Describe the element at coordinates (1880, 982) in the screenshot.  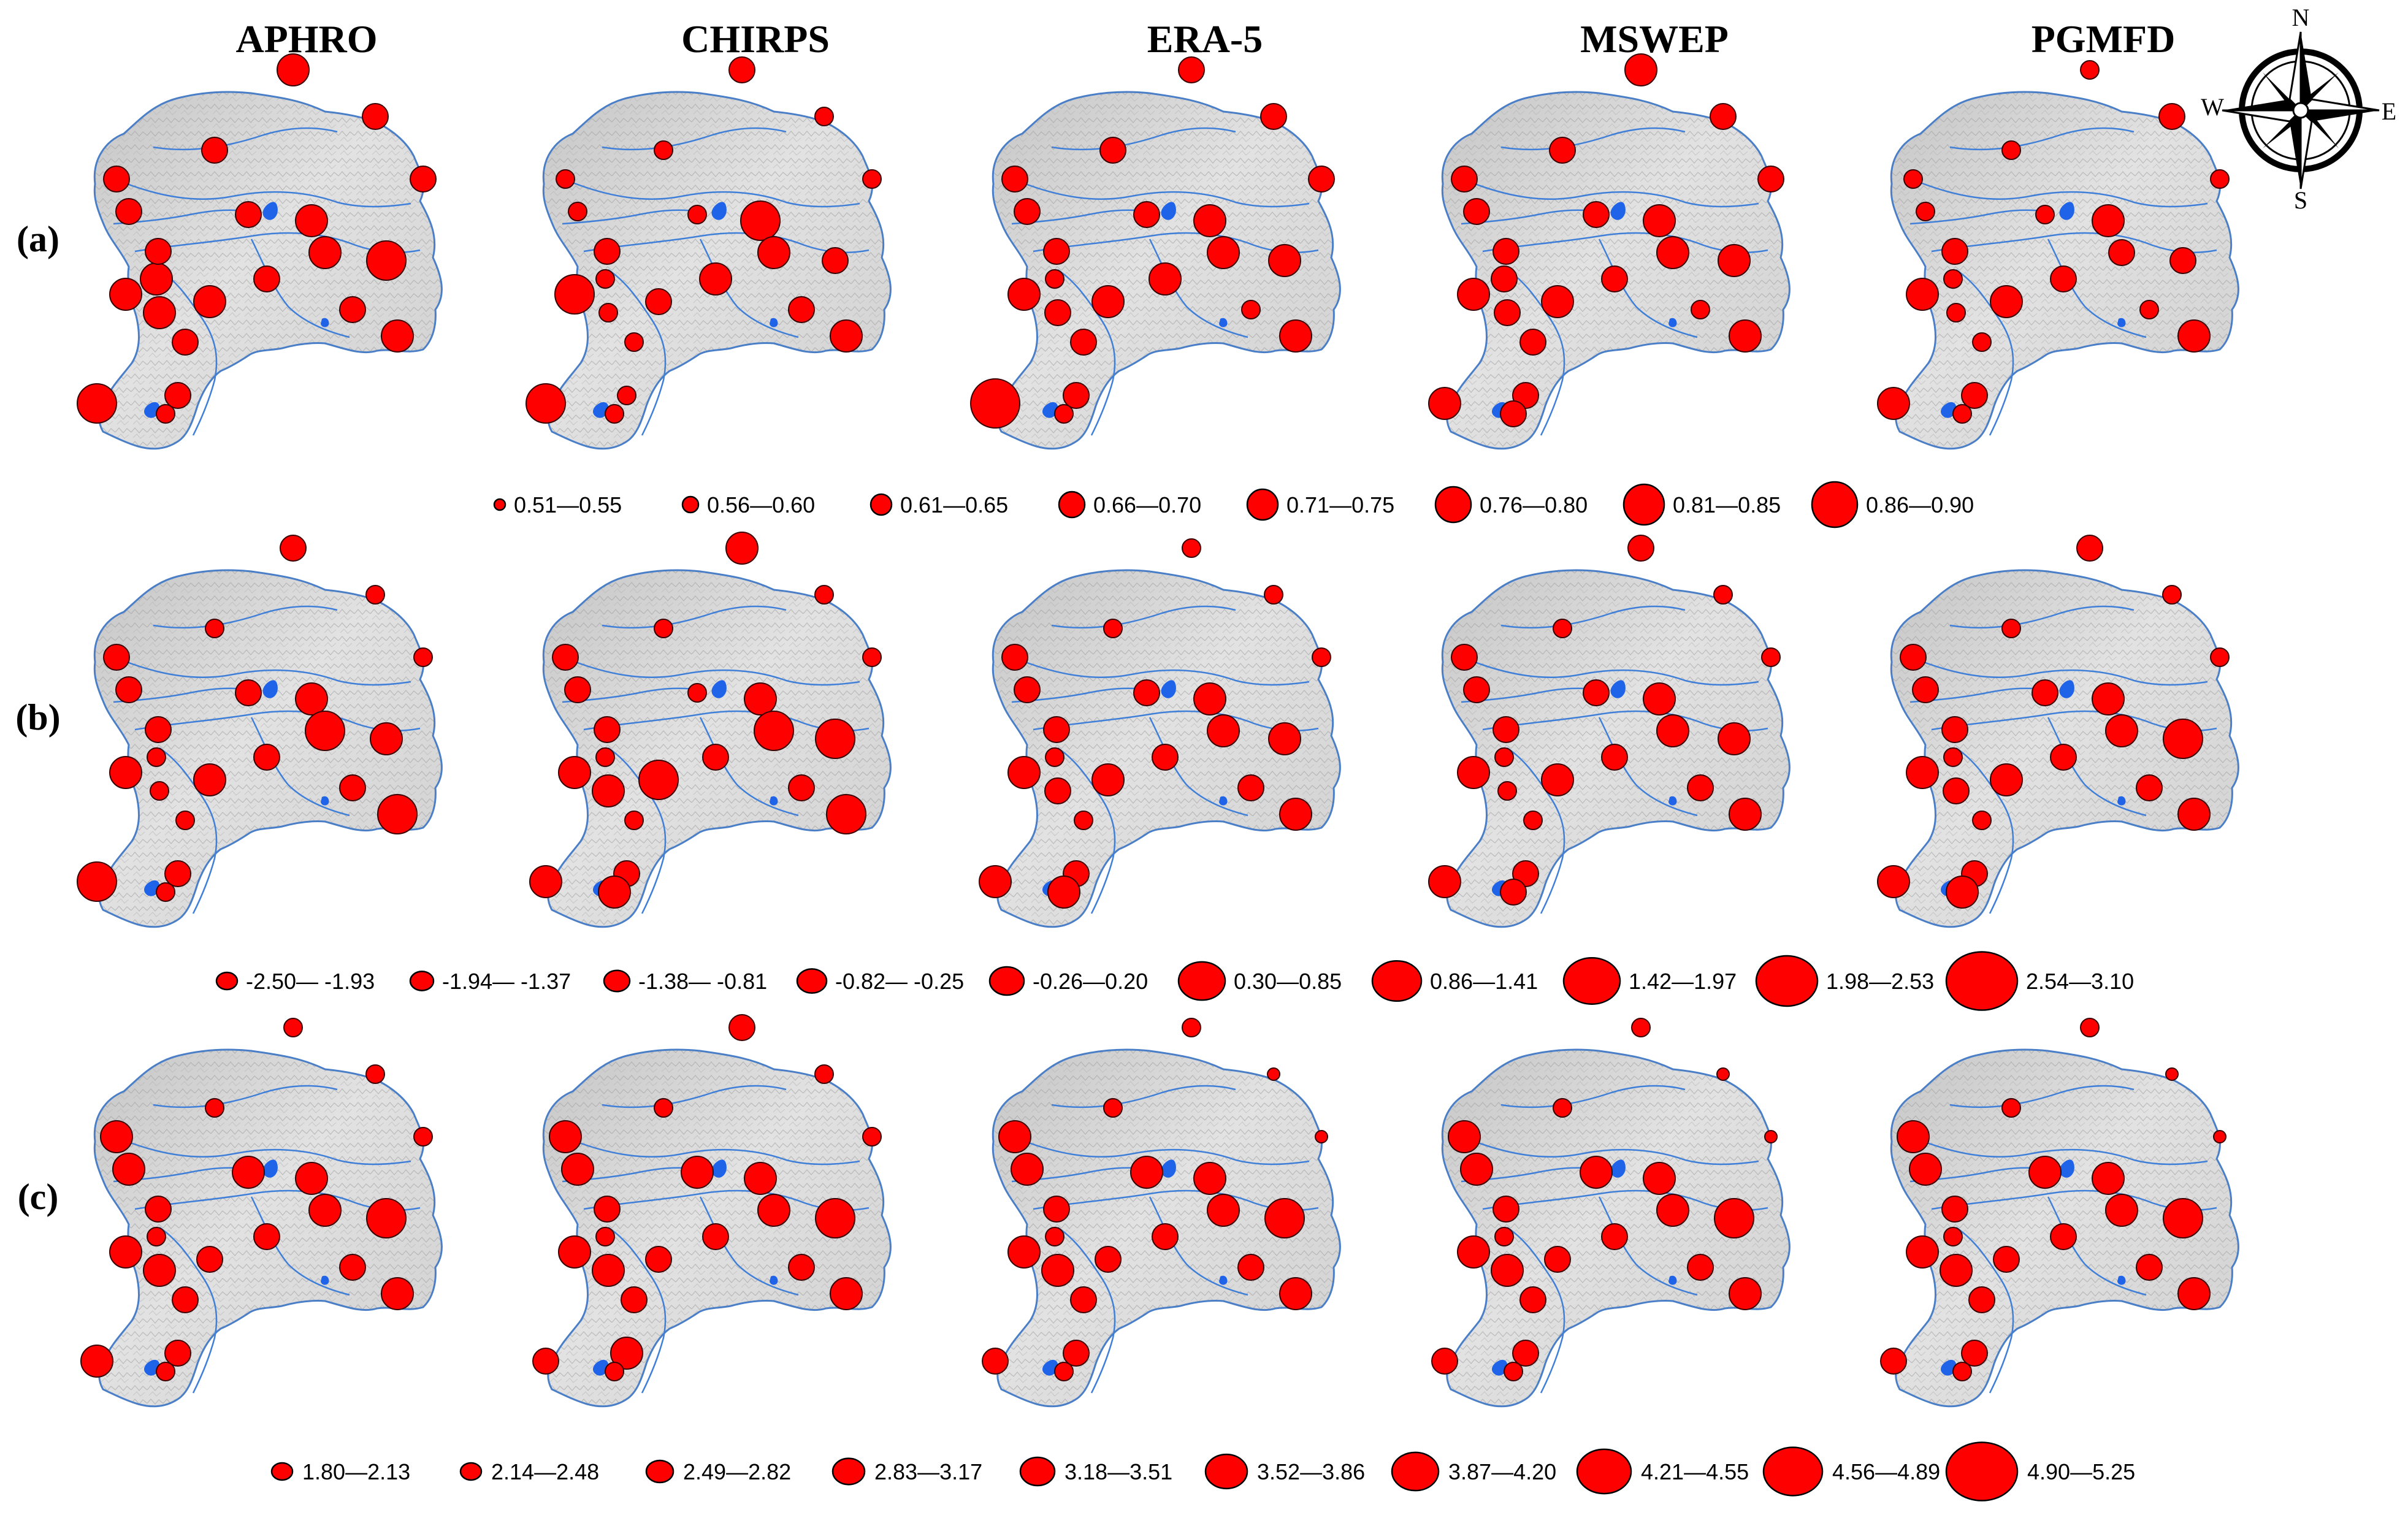
I see `legend-label: 1.98—2.53` at that location.